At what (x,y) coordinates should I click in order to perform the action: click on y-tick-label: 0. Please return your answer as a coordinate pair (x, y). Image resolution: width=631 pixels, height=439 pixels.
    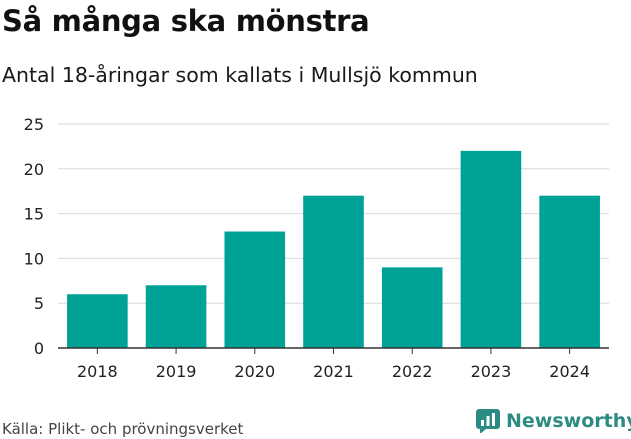
    Looking at the image, I should click on (39, 348).